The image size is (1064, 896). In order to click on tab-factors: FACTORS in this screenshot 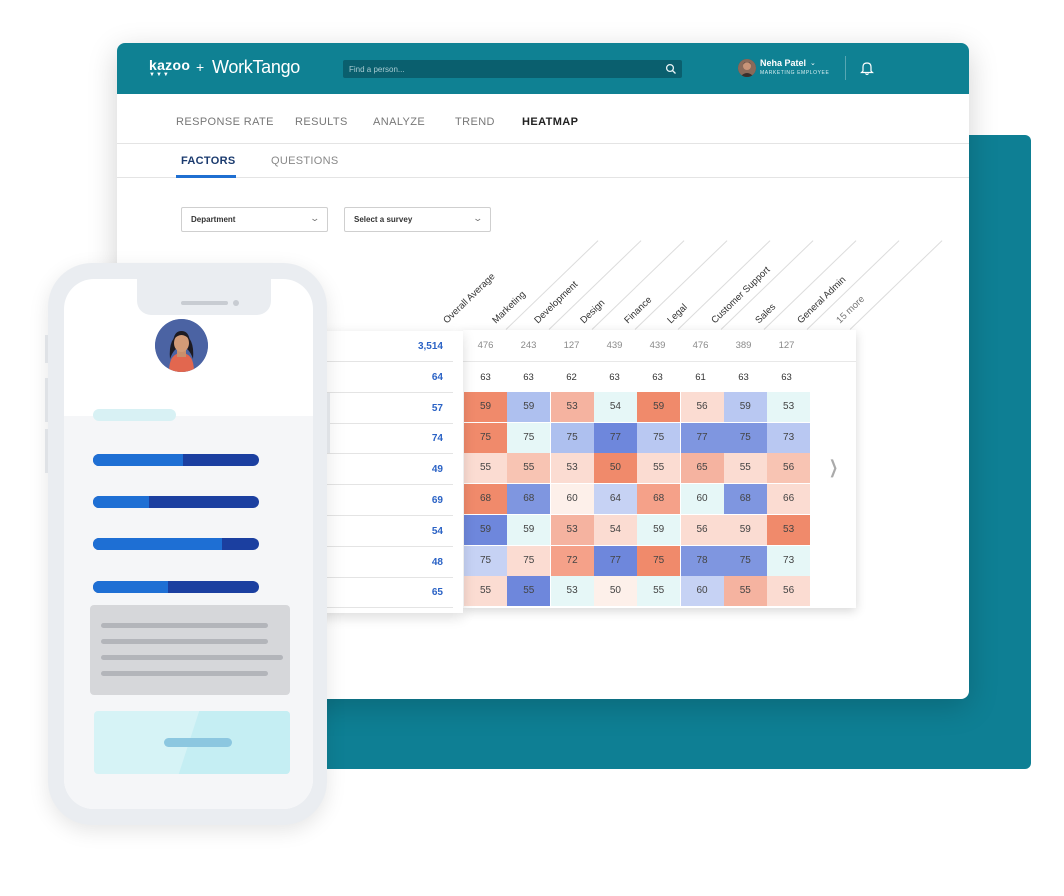, I will do `click(208, 161)`.